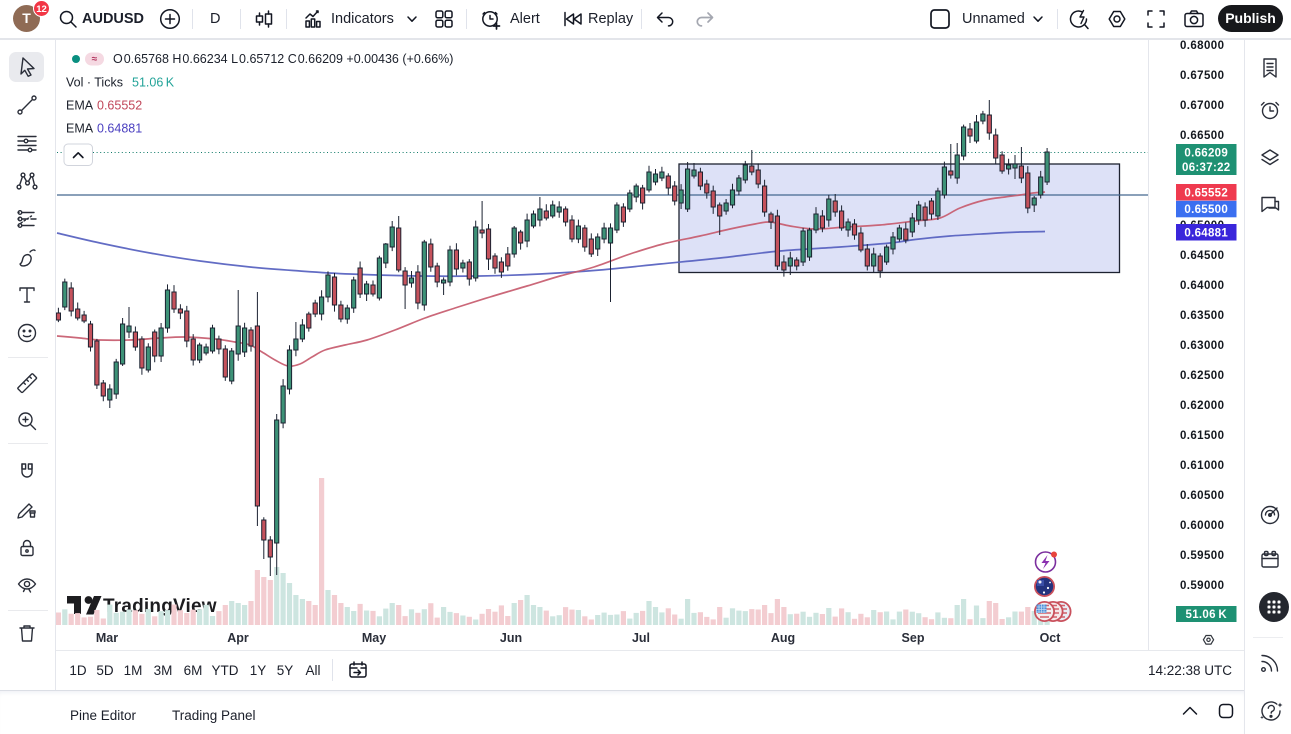  Describe the element at coordinates (1202, 316) in the screenshot. I see `svg-text: 0.63500` at that location.